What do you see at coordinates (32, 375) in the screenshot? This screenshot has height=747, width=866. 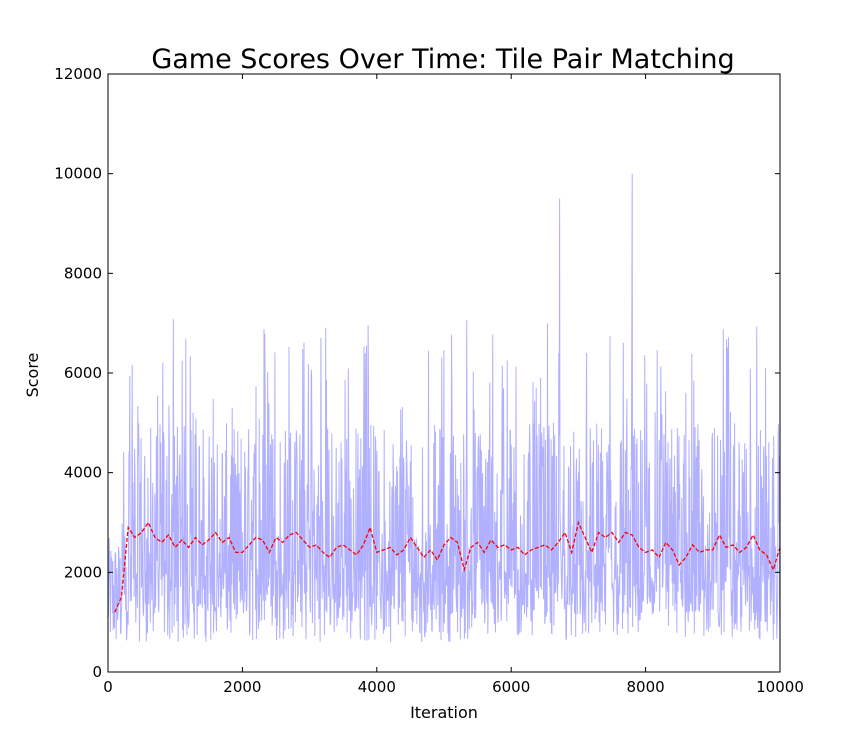 I see `y-axis-label: Score` at bounding box center [32, 375].